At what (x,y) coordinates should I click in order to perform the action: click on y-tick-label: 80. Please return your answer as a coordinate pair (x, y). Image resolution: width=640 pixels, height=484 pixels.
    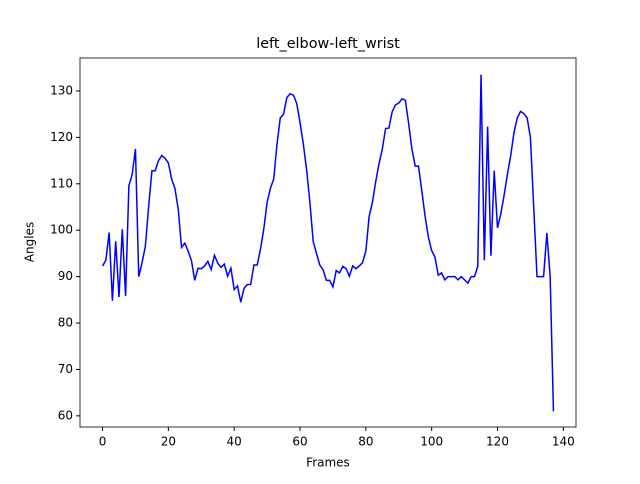
    Looking at the image, I should click on (65, 323).